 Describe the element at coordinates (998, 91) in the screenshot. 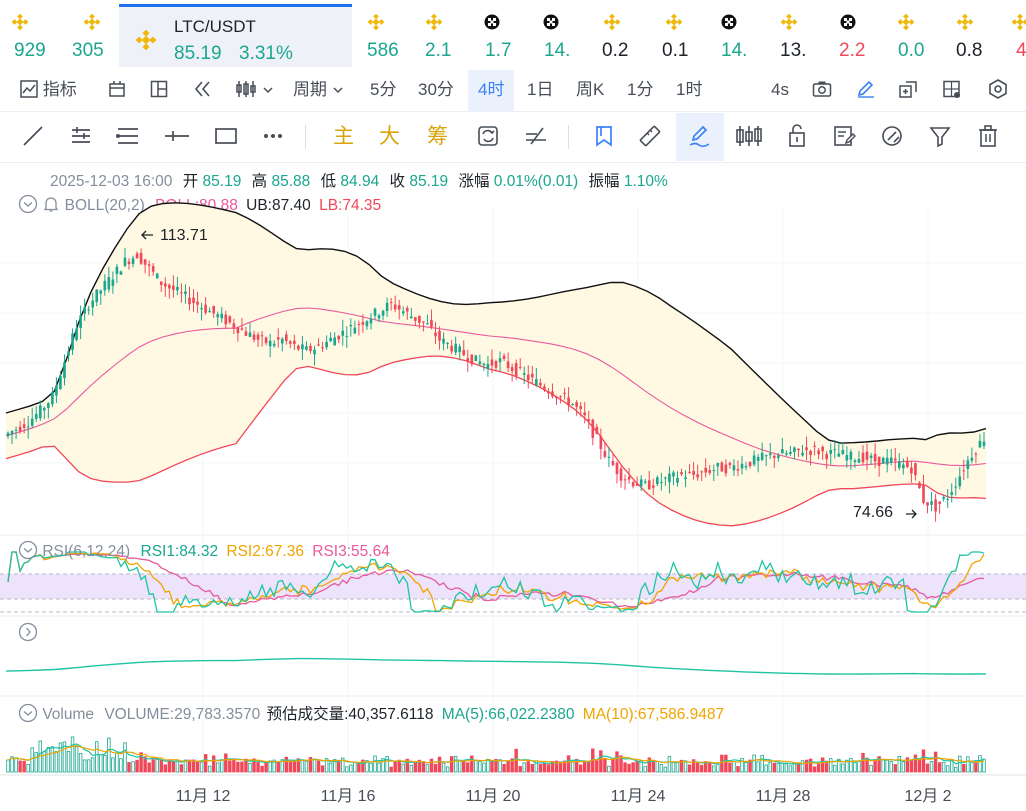

I see `settings-button` at that location.